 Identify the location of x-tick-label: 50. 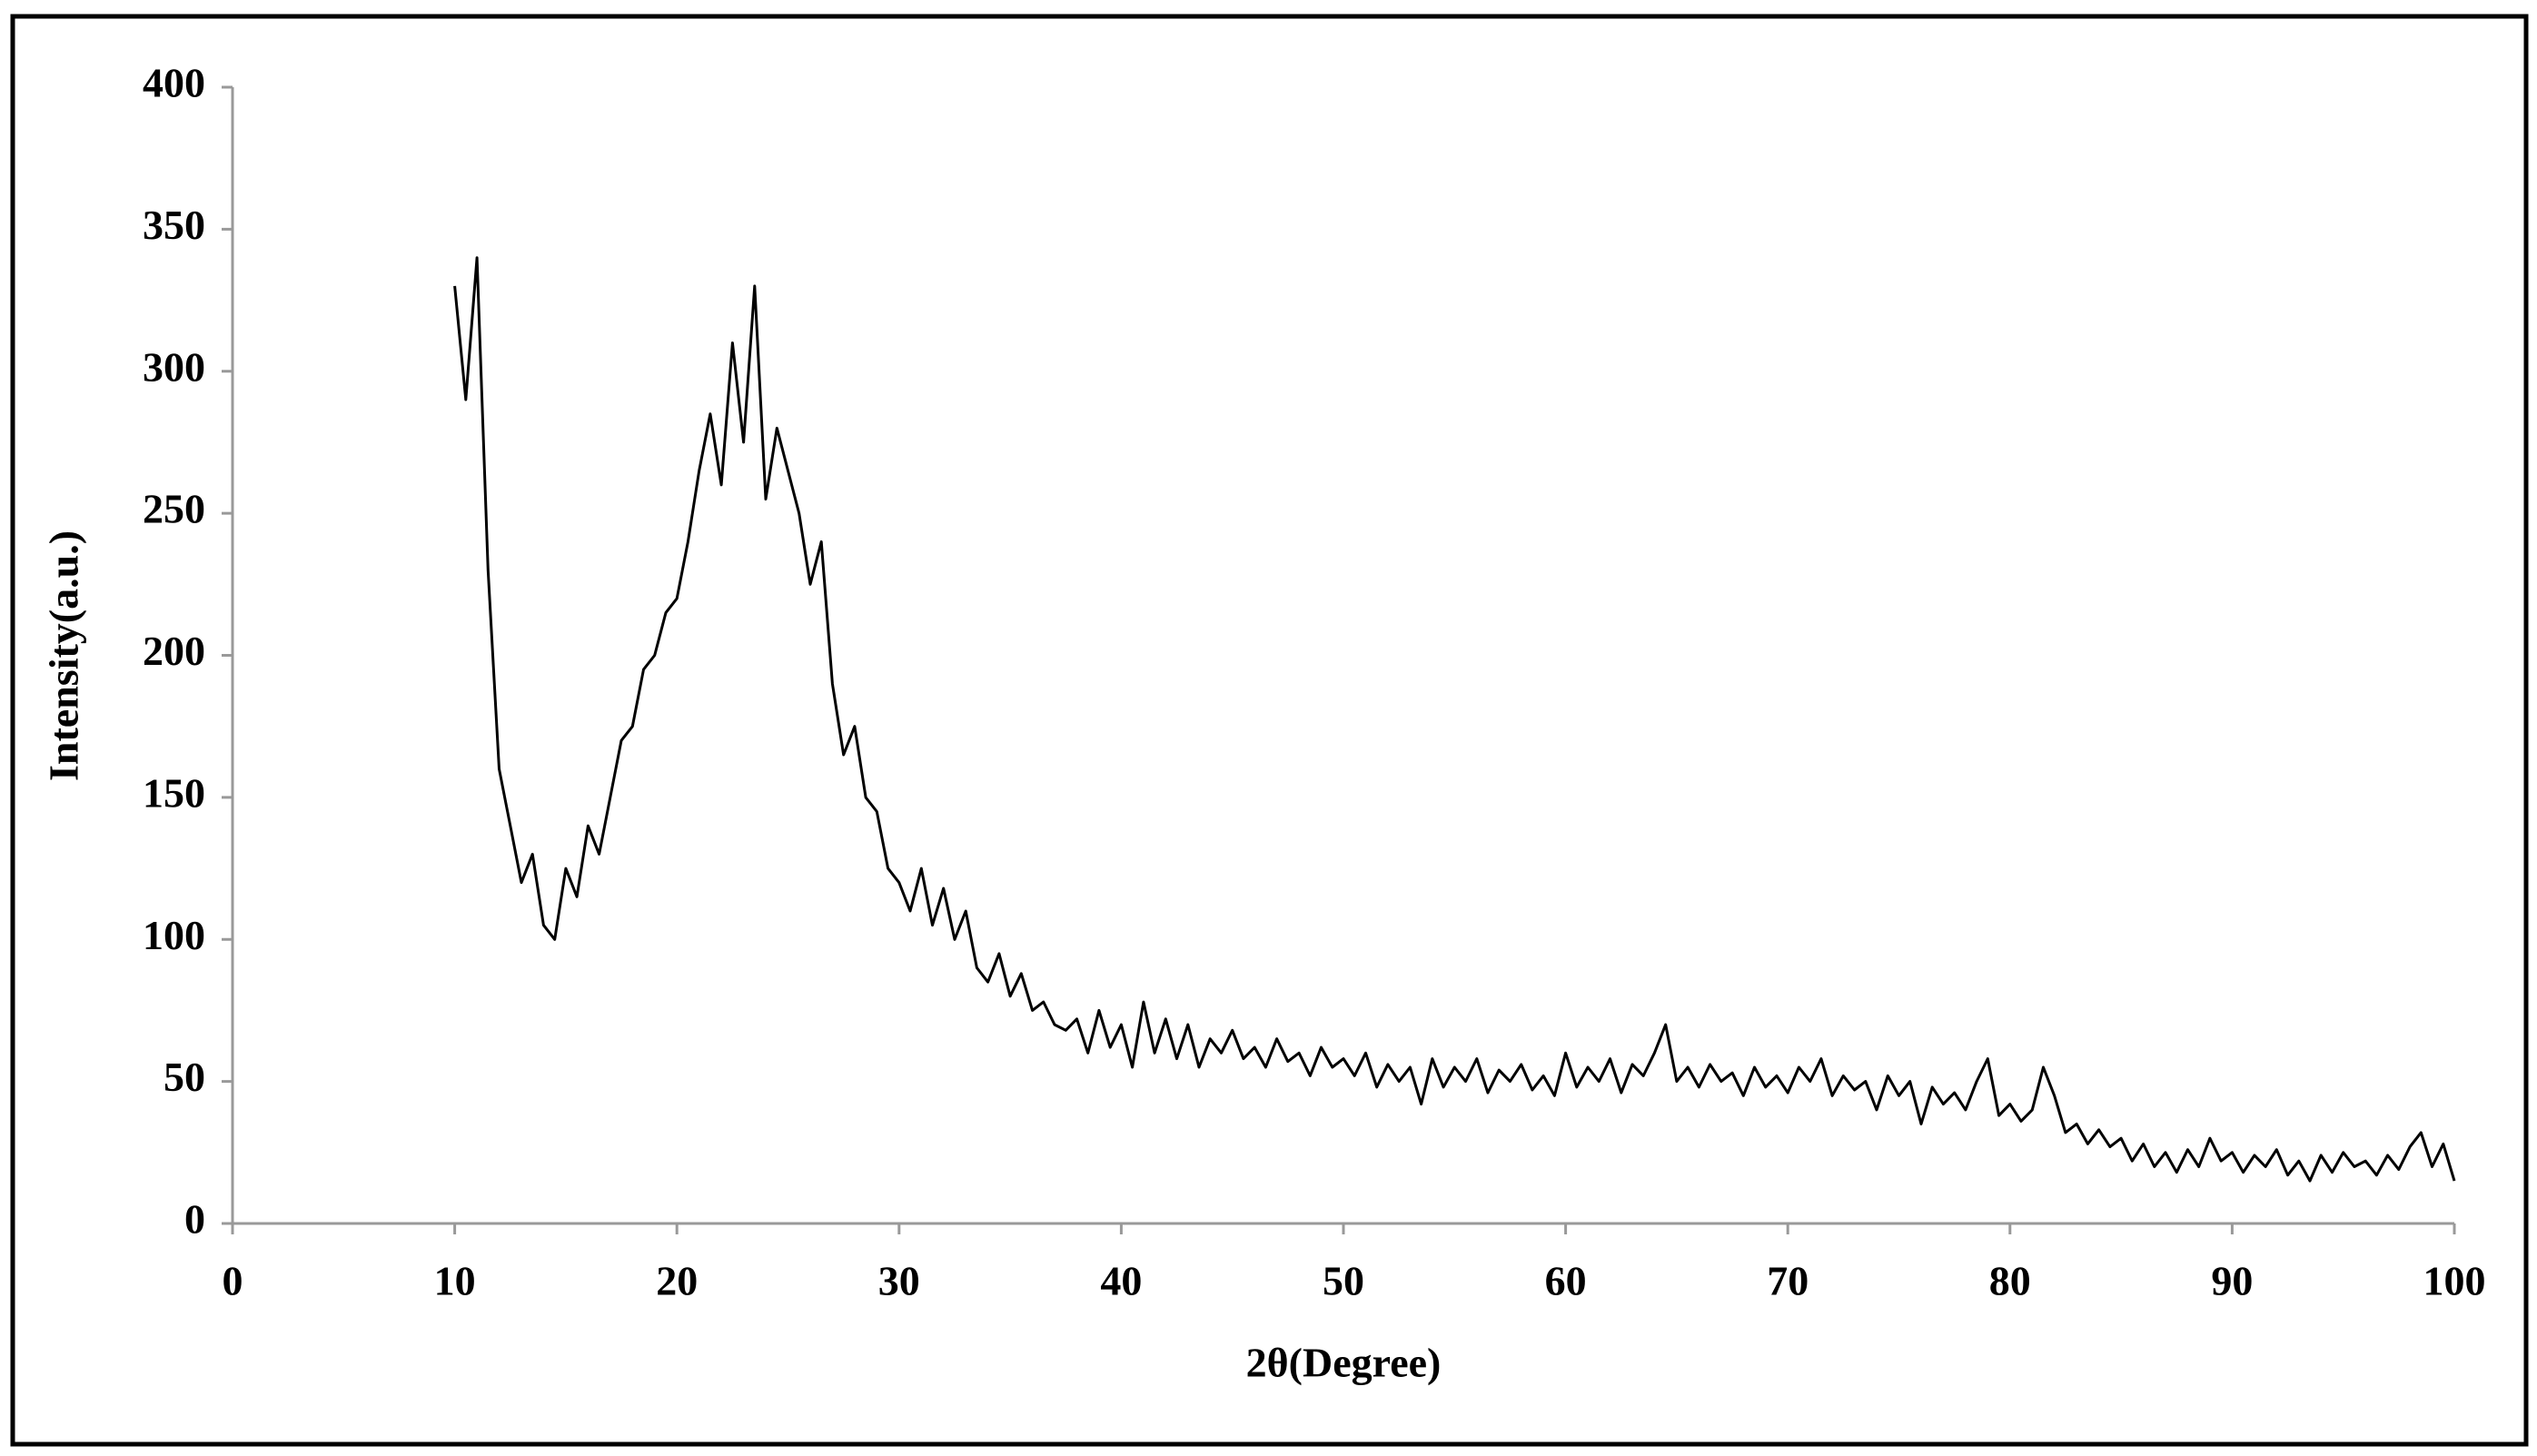
(1343, 1281).